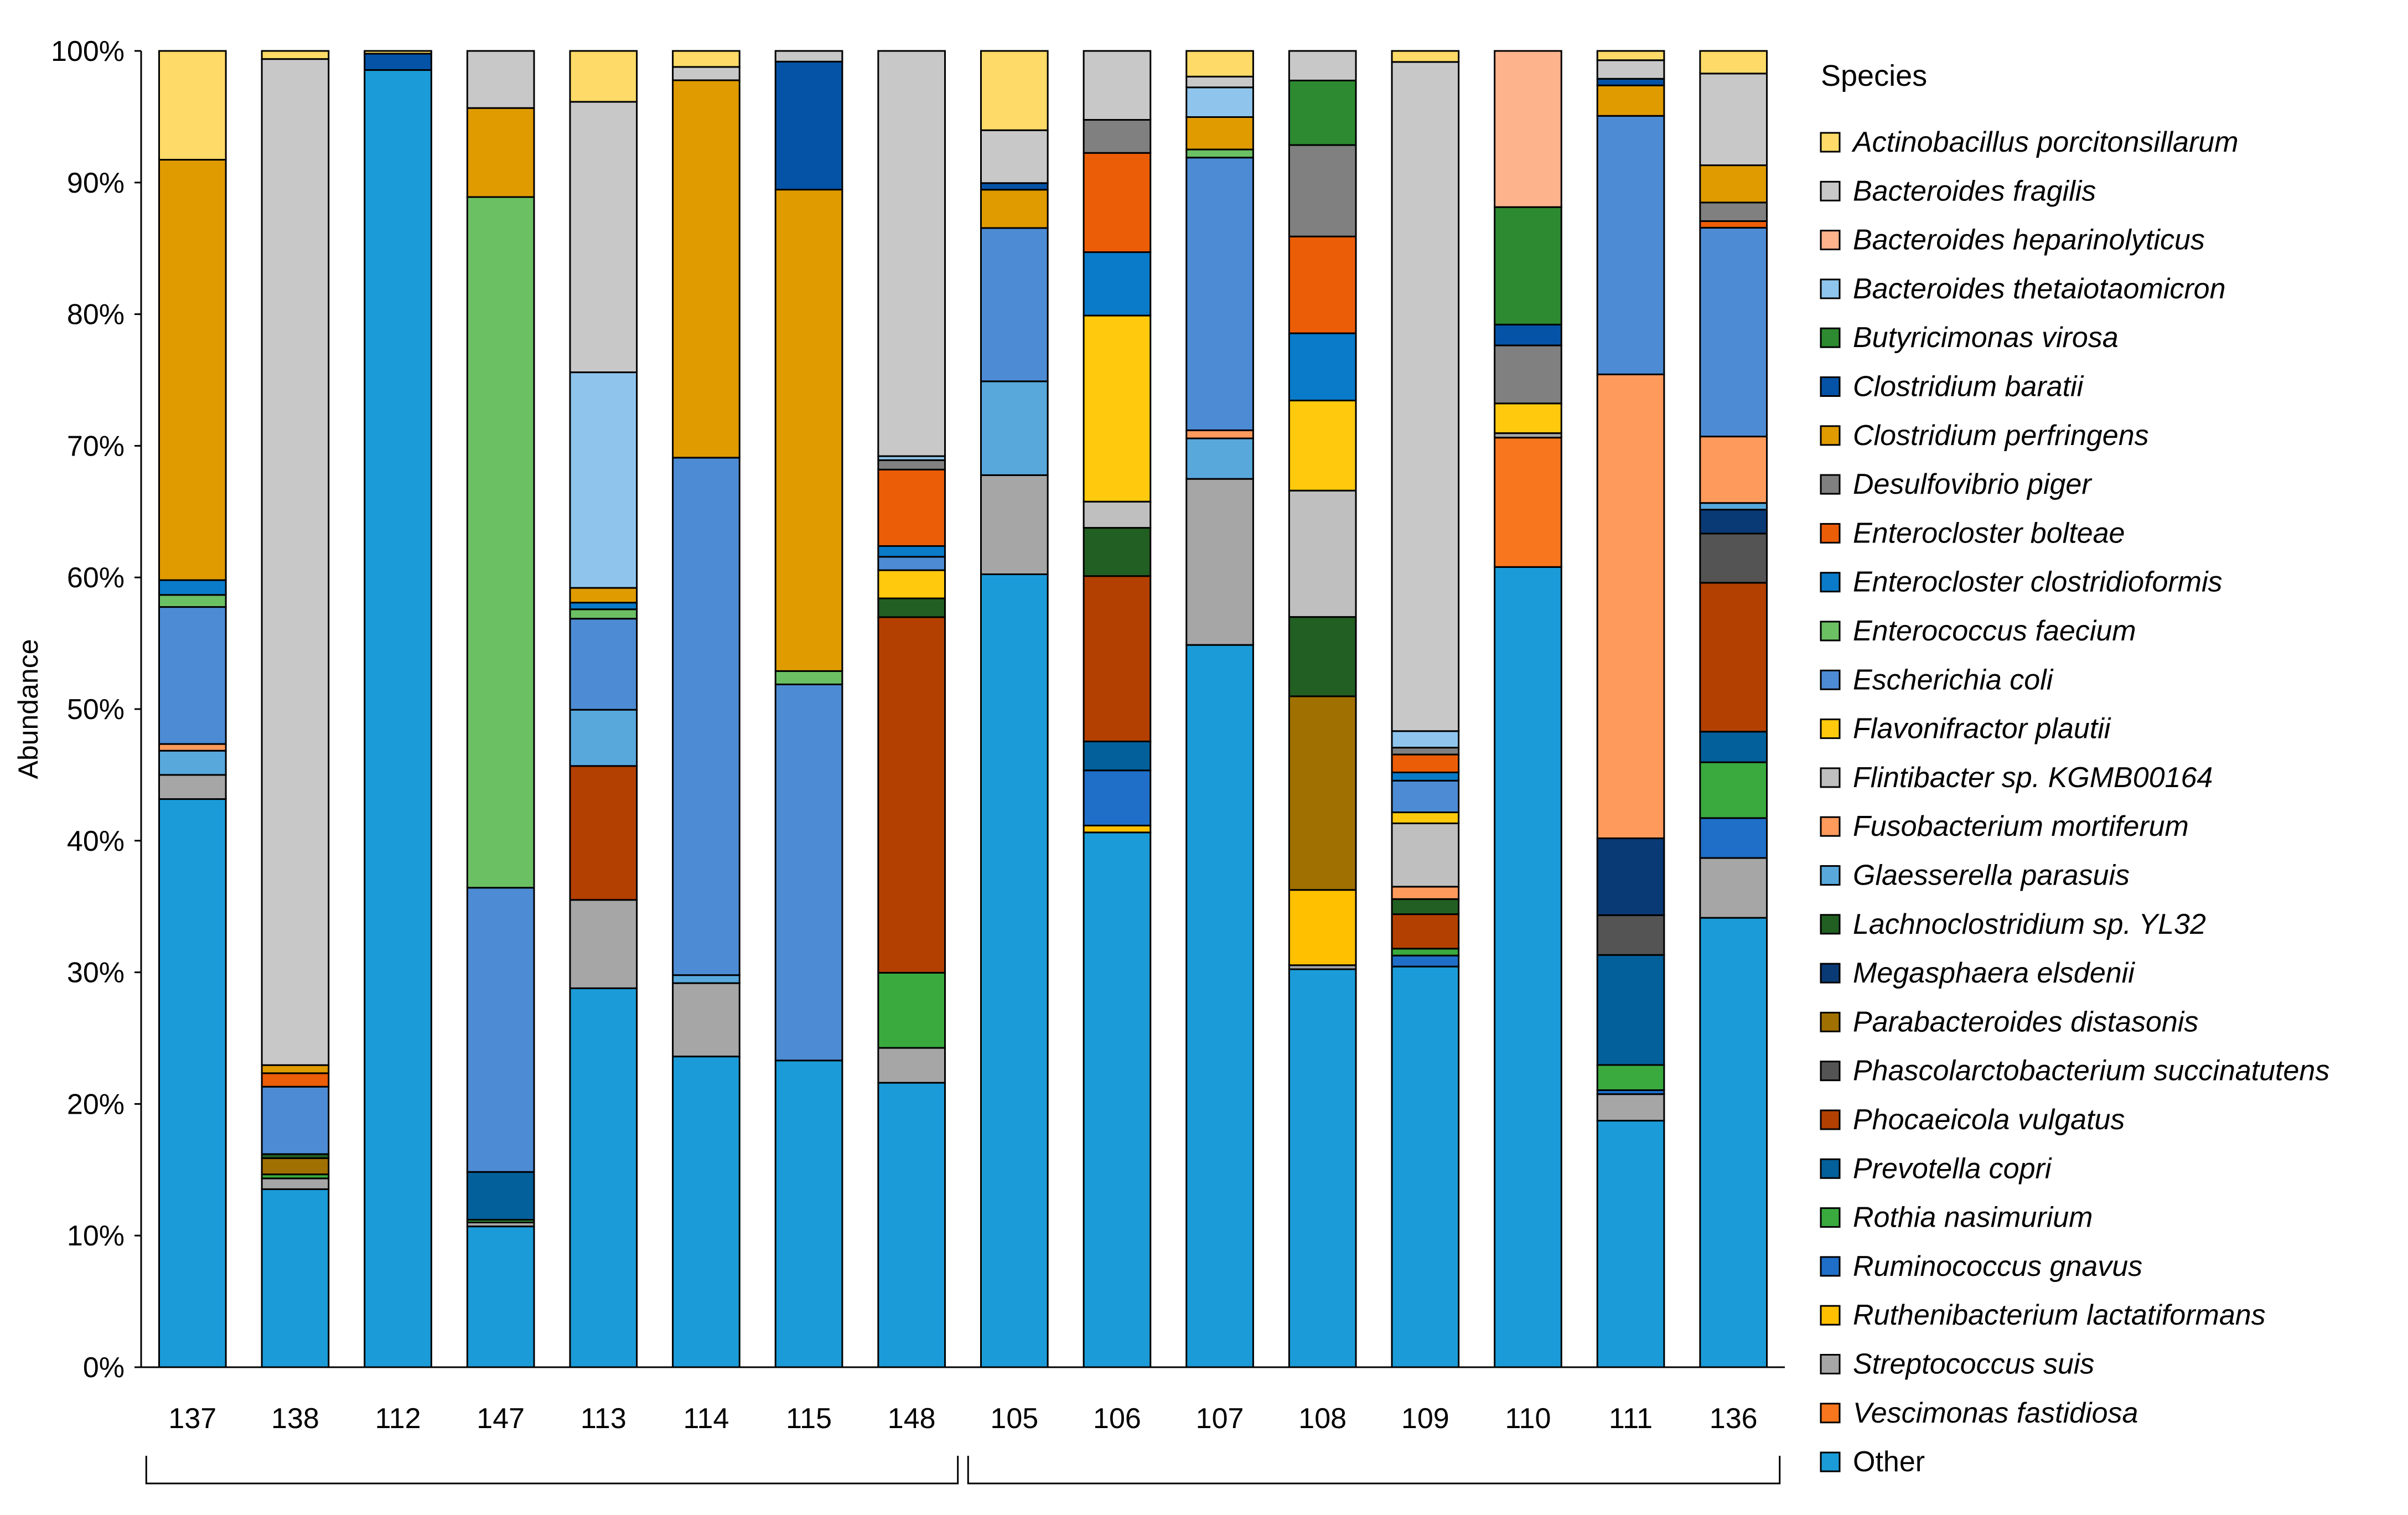 This screenshot has width=2408, height=1515. What do you see at coordinates (1528, 1419) in the screenshot?
I see `x-tick-label: 110` at bounding box center [1528, 1419].